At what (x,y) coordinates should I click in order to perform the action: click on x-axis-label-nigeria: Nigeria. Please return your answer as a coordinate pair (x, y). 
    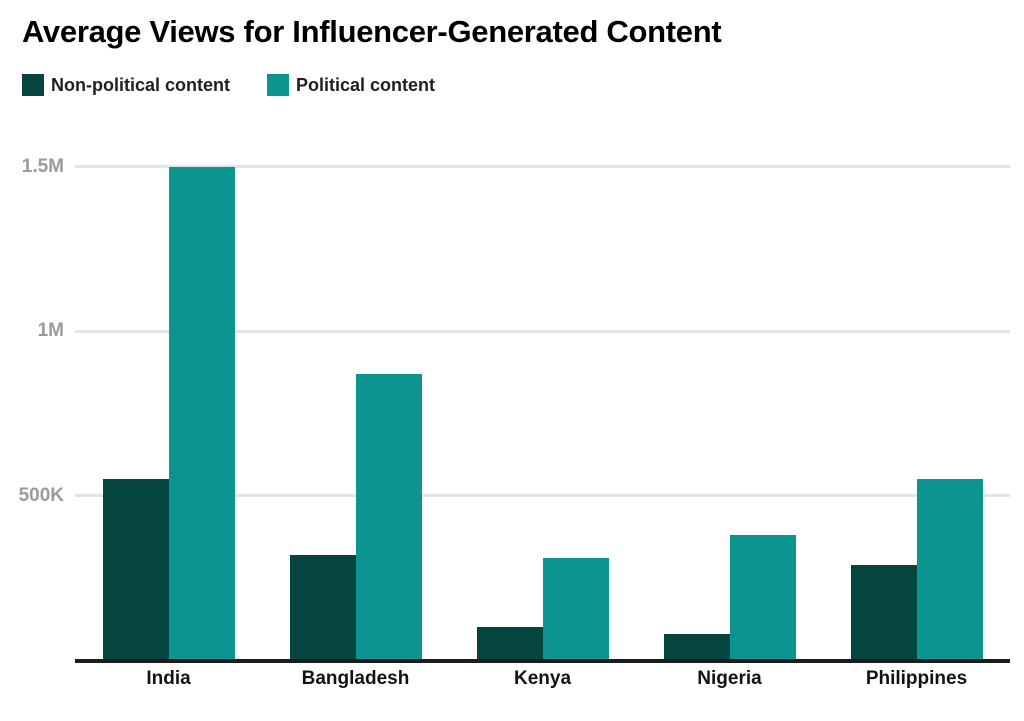
    Looking at the image, I should click on (729, 678).